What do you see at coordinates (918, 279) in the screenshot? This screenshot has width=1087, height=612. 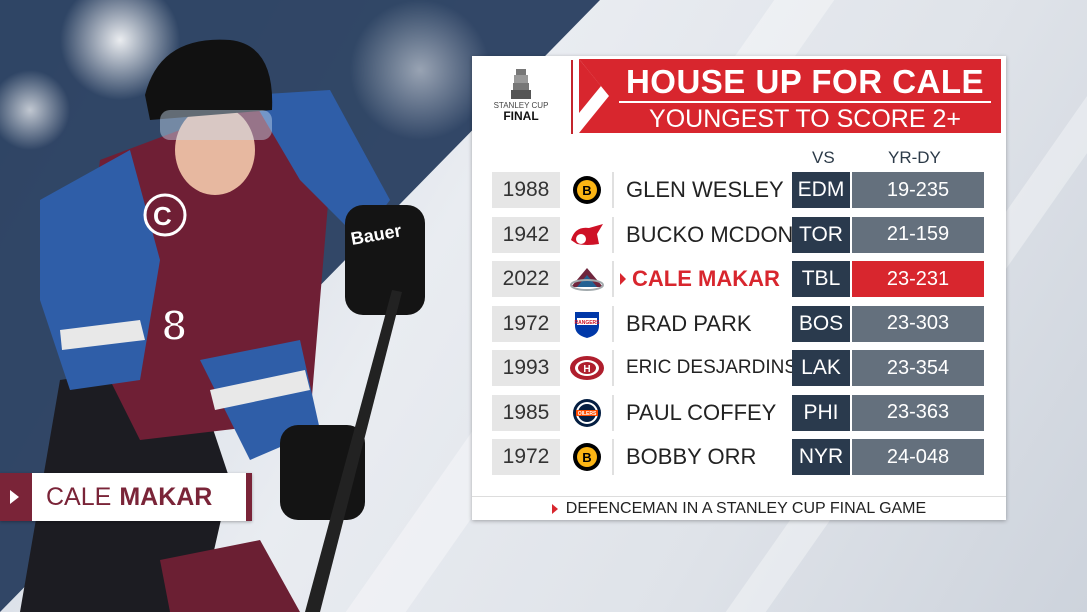 I see `row-age: 23-231` at bounding box center [918, 279].